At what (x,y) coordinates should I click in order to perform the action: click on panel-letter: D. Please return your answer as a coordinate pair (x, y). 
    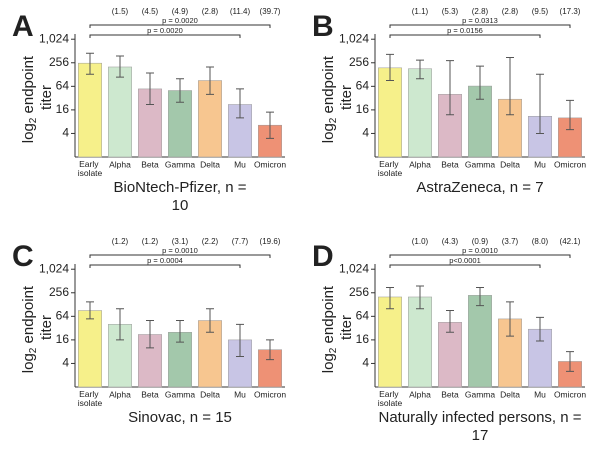
    Looking at the image, I should click on (323, 256).